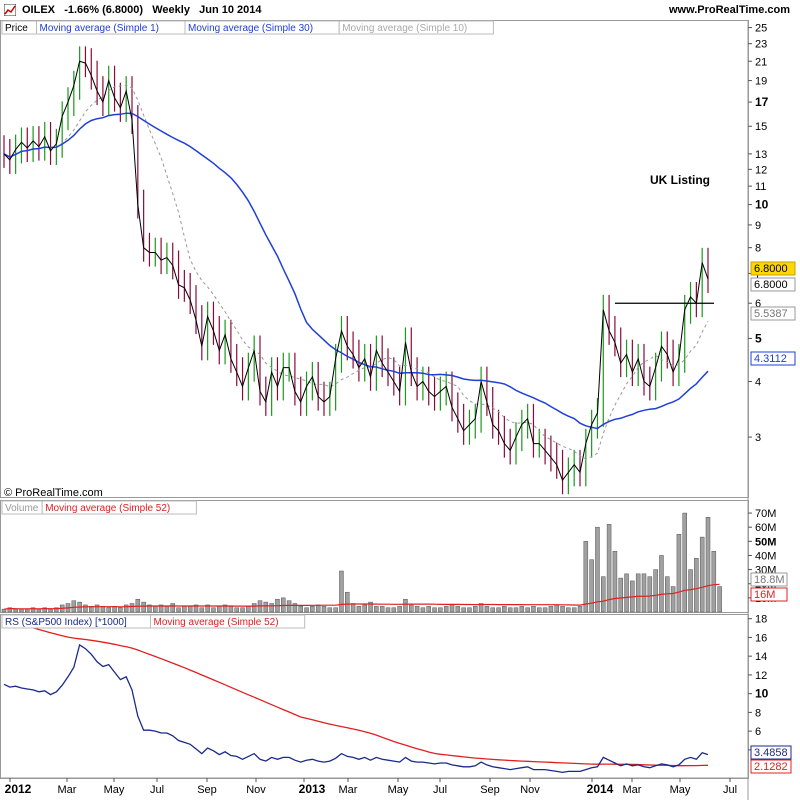 This screenshot has width=800, height=800. Describe the element at coordinates (256, 790) in the screenshot. I see `x-tick-label: Nov` at that location.